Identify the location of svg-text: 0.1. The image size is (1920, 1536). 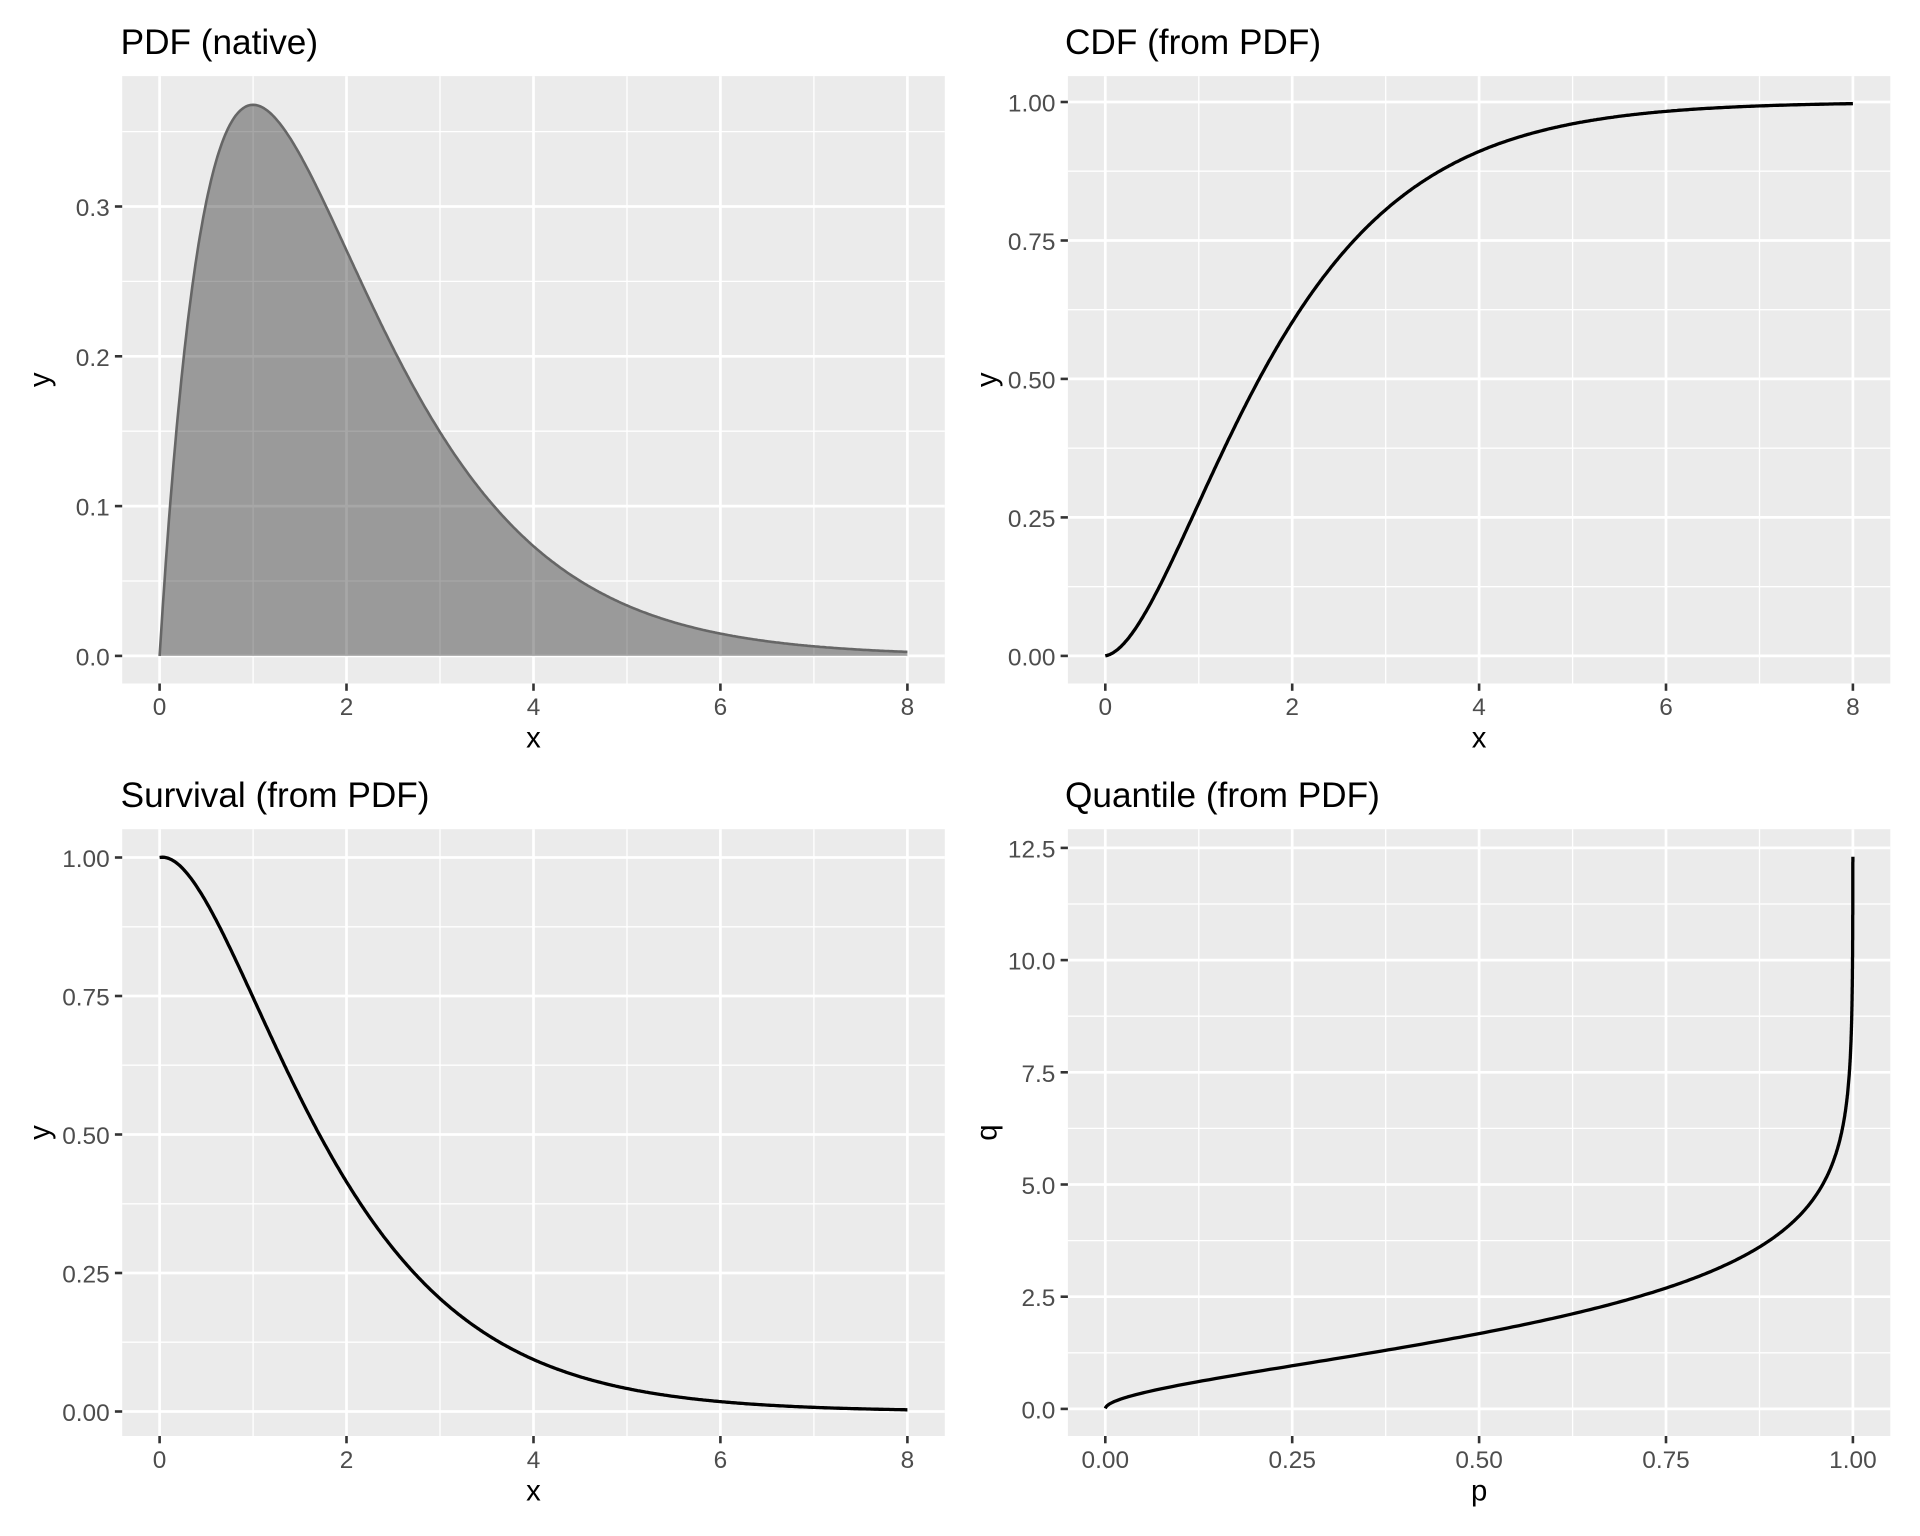
(93, 508).